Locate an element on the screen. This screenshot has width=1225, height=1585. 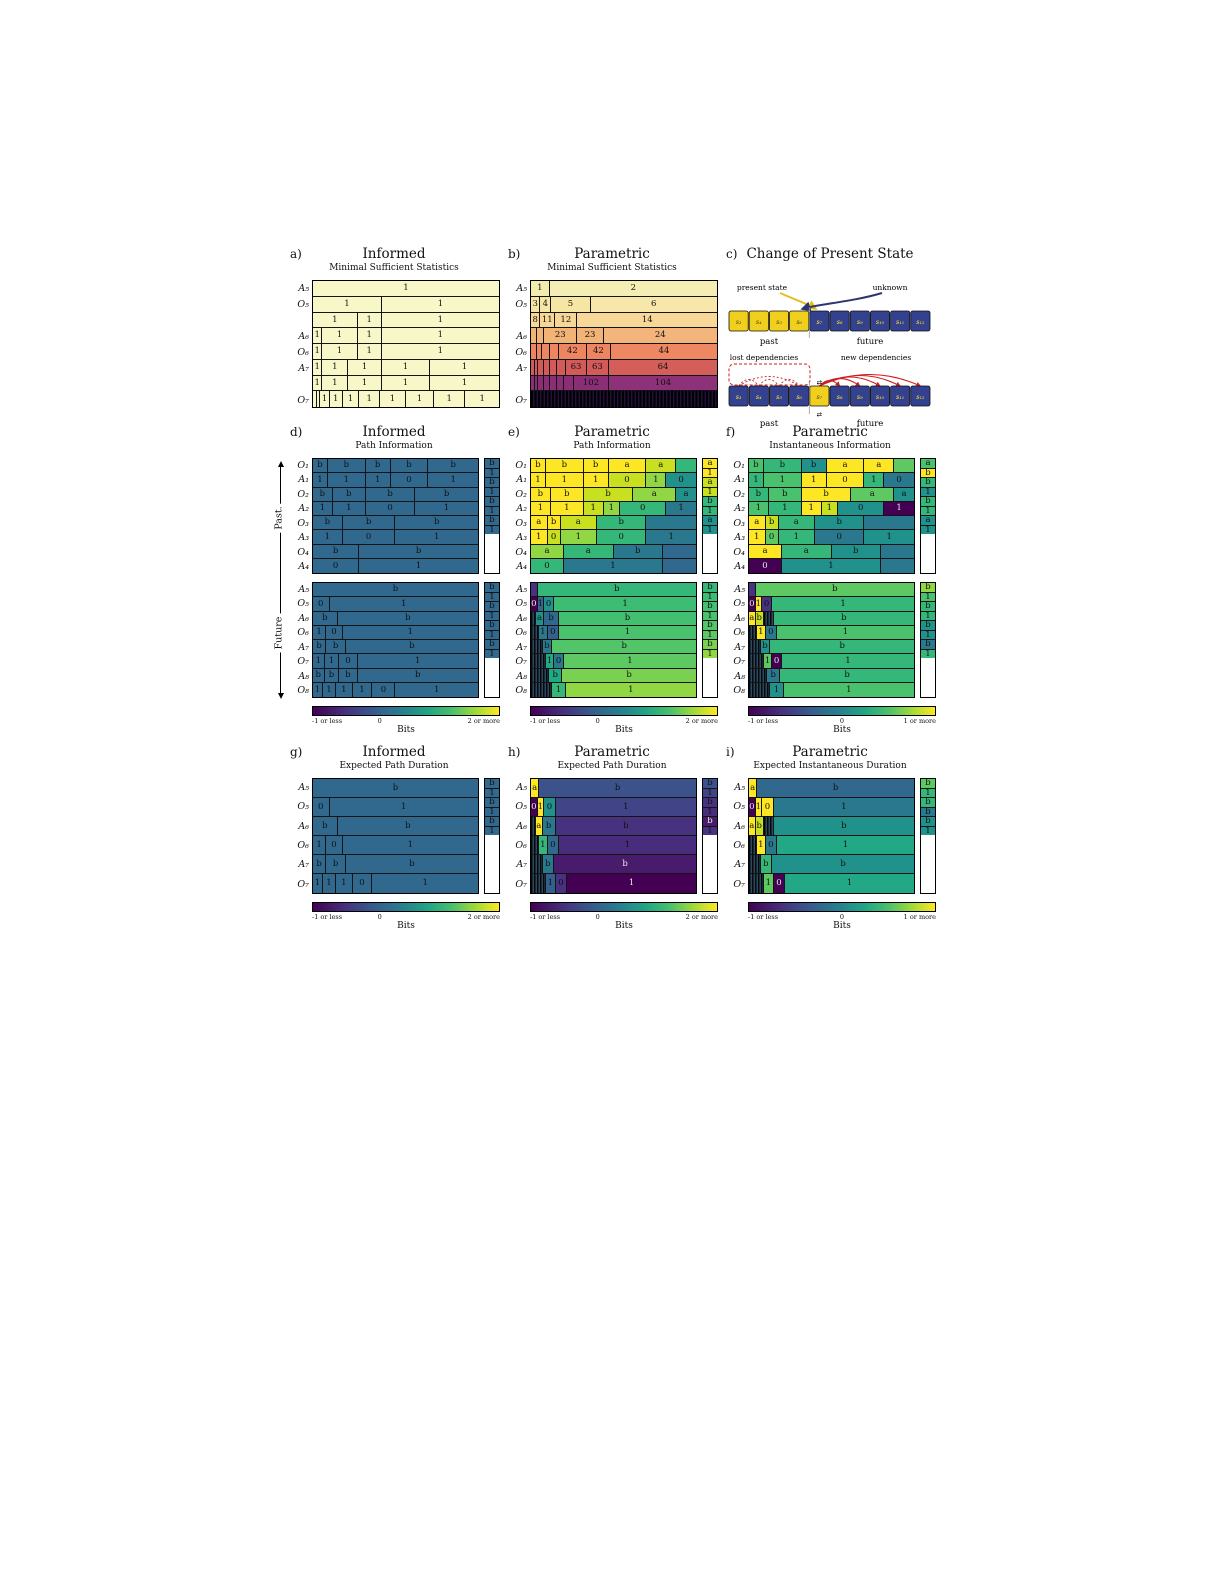
panel-e-subtitle: Path Information is located at coordinates (612, 446).